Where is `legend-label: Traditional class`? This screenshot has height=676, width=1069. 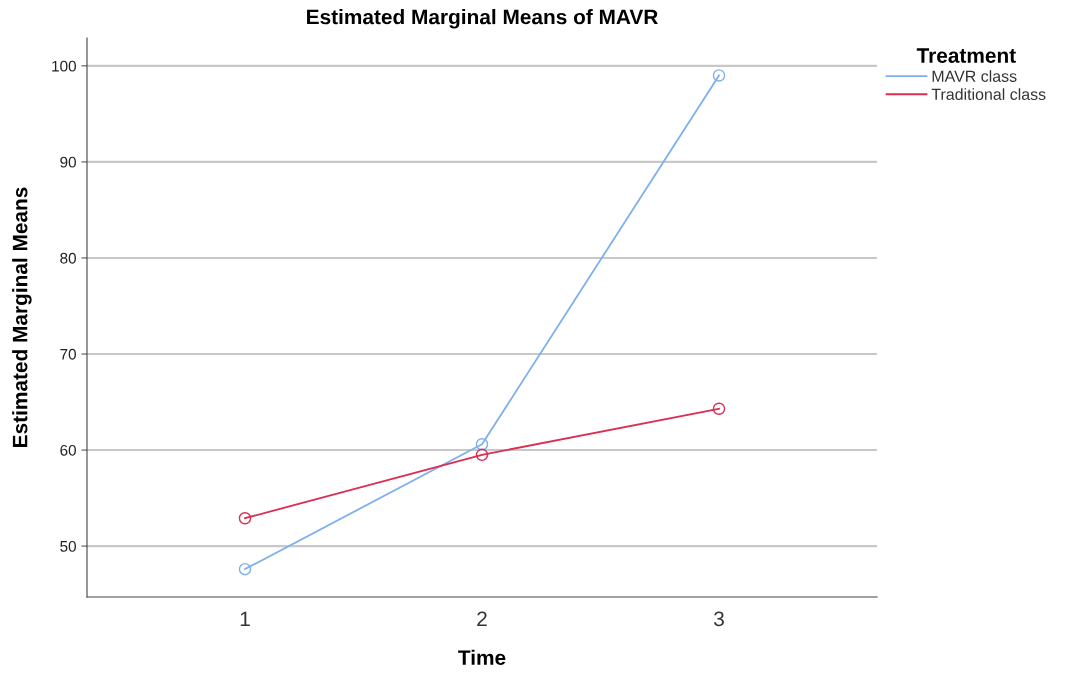 legend-label: Traditional class is located at coordinates (988, 94).